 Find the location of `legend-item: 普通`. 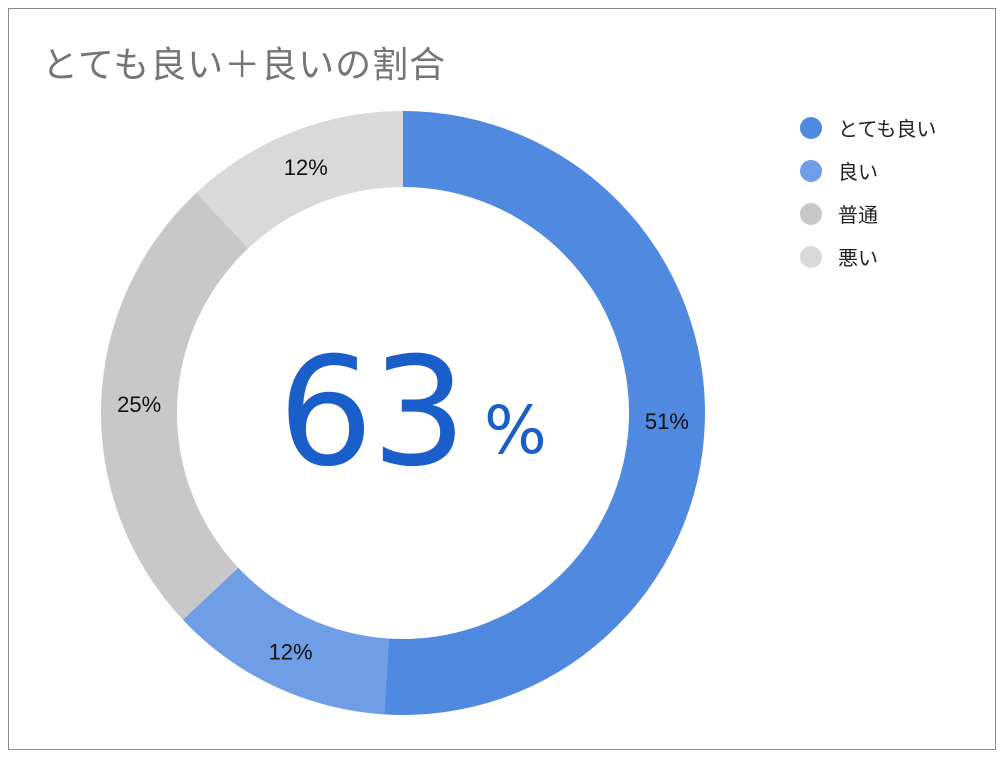

legend-item: 普通 is located at coordinates (895, 213).